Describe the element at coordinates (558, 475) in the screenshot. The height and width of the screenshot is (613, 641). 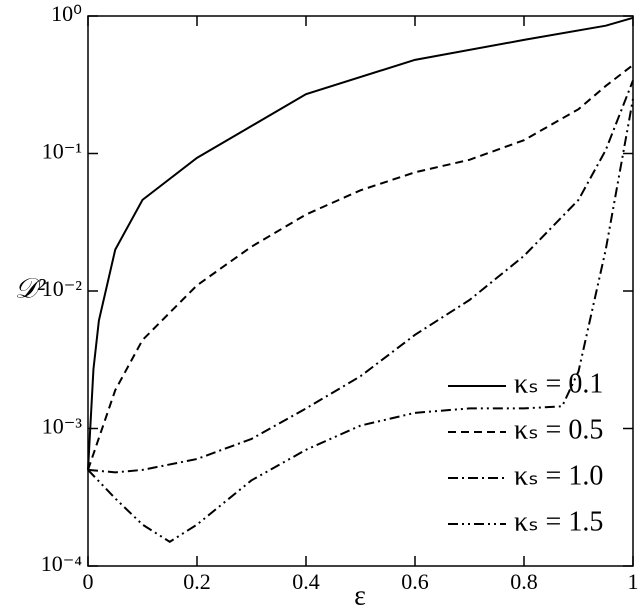
I see `legend-label: κₛ = 1.0` at that location.